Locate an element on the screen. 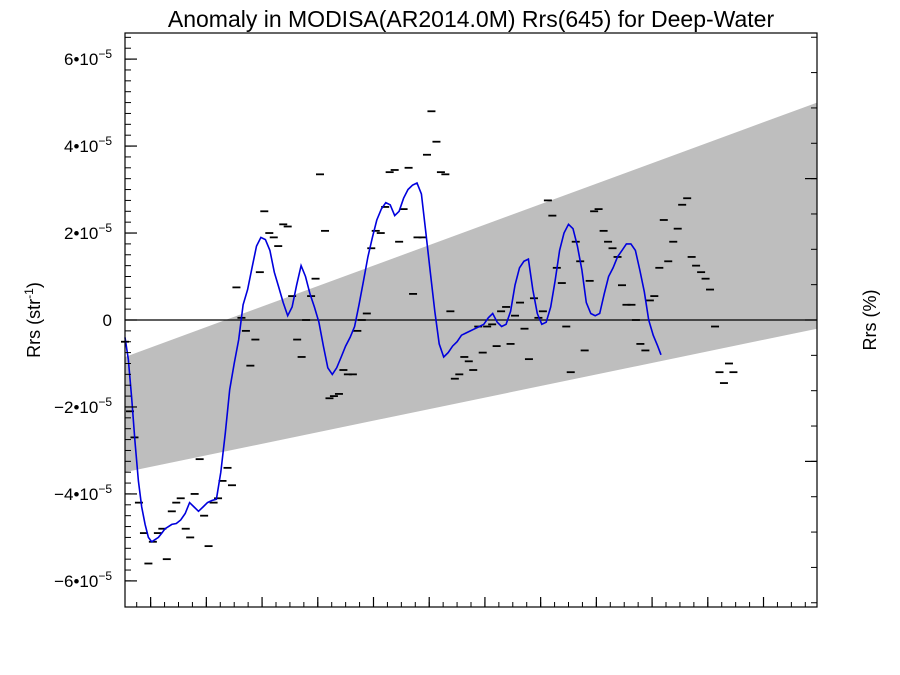 The image size is (900, 675). y-tick-mantissa-3: 0 is located at coordinates (107, 320).